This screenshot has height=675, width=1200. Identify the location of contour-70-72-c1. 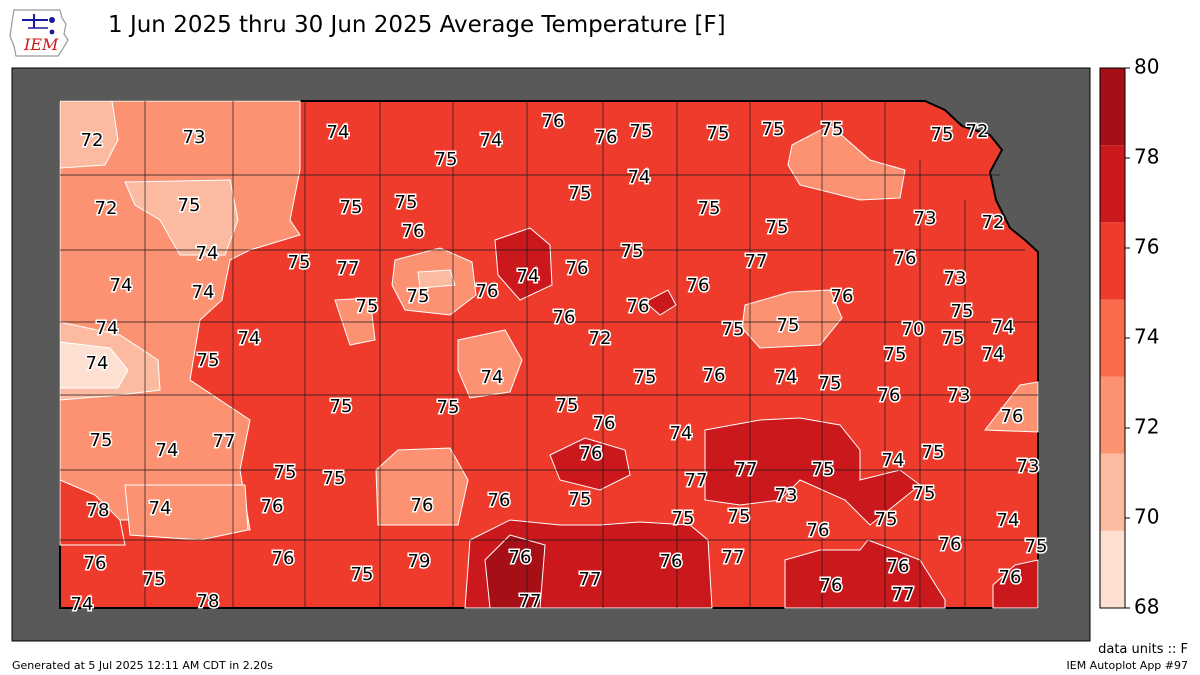
(436, 279).